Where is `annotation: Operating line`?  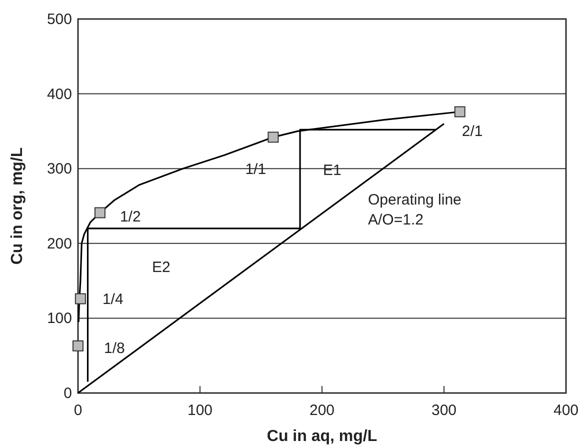 annotation: Operating line is located at coordinates (415, 200).